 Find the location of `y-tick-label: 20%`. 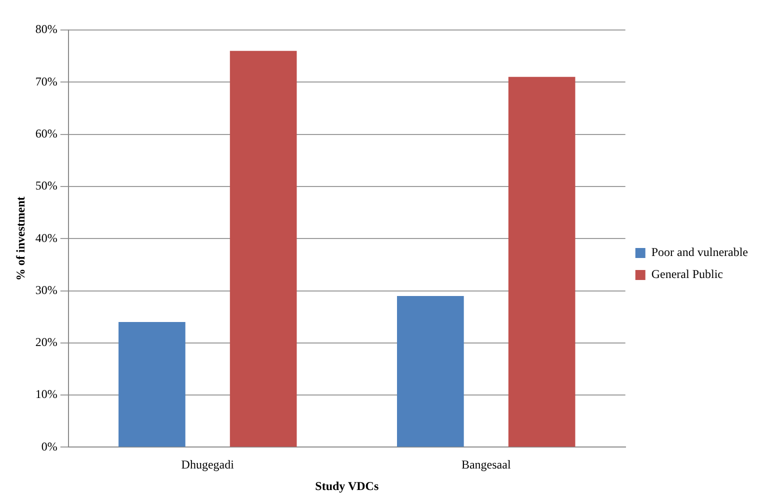

y-tick-label: 20% is located at coordinates (46, 342).